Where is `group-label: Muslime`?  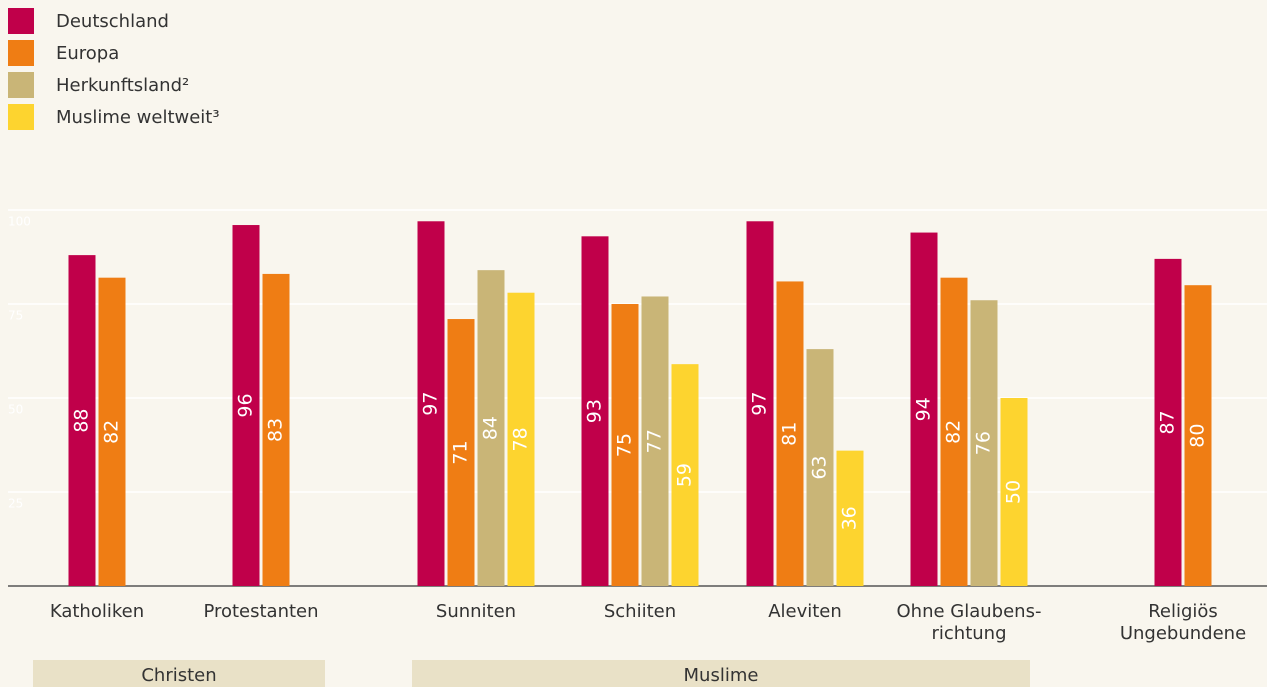
group-label: Muslime is located at coordinates (721, 675).